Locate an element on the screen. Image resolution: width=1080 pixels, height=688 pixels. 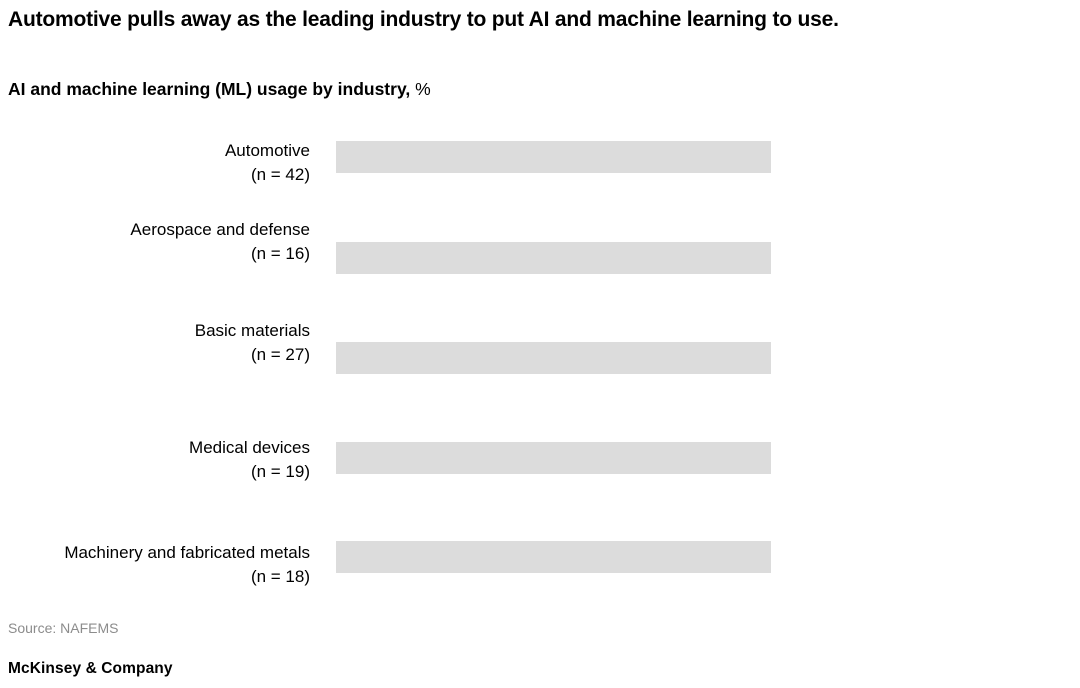
sample-size-label: (n = 16) is located at coordinates (280, 253).